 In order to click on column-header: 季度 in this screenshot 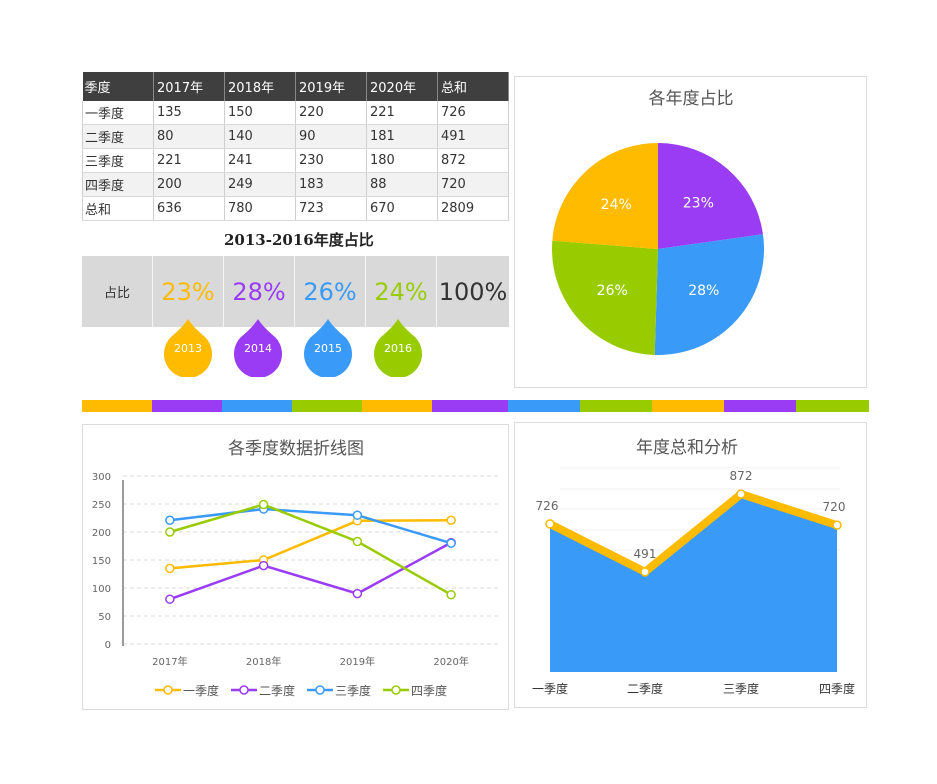, I will do `click(118, 86)`.